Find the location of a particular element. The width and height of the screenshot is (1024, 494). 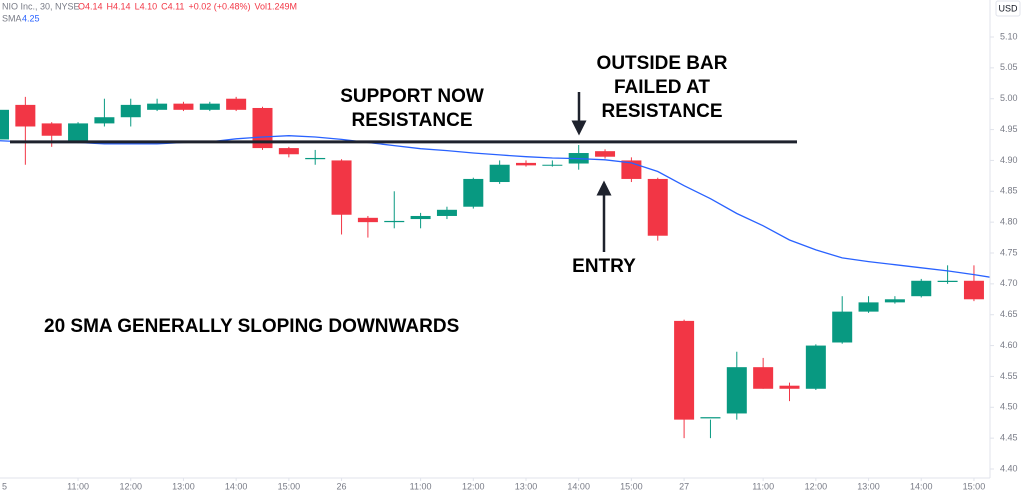

y-tick-label: 4.95 is located at coordinates (1009, 129).